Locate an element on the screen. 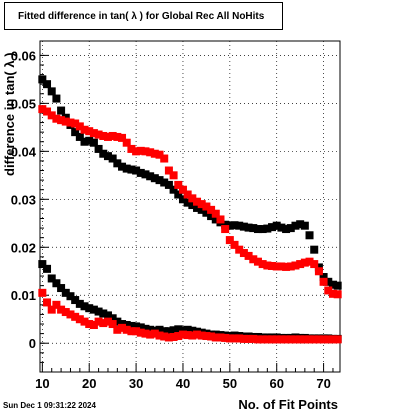 The image size is (400, 414). x-tick-label: 60 is located at coordinates (276, 383).